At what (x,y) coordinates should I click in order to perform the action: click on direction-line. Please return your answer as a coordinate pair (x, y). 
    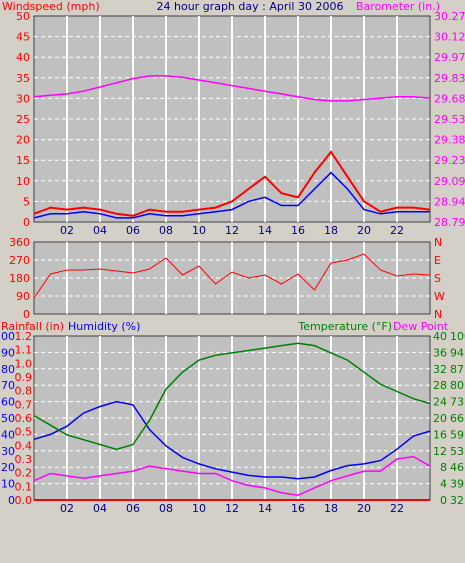
    Looking at the image, I should click on (232, 276).